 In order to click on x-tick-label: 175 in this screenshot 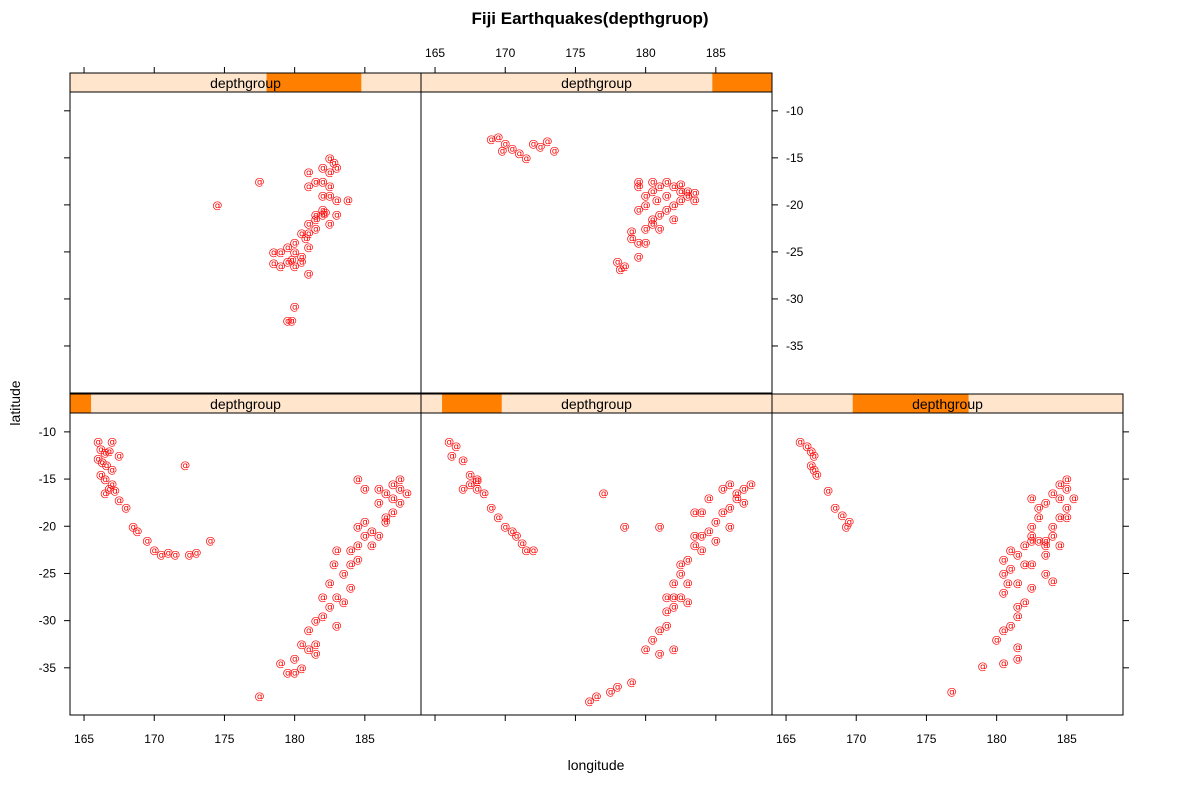, I will do `click(224, 739)`.